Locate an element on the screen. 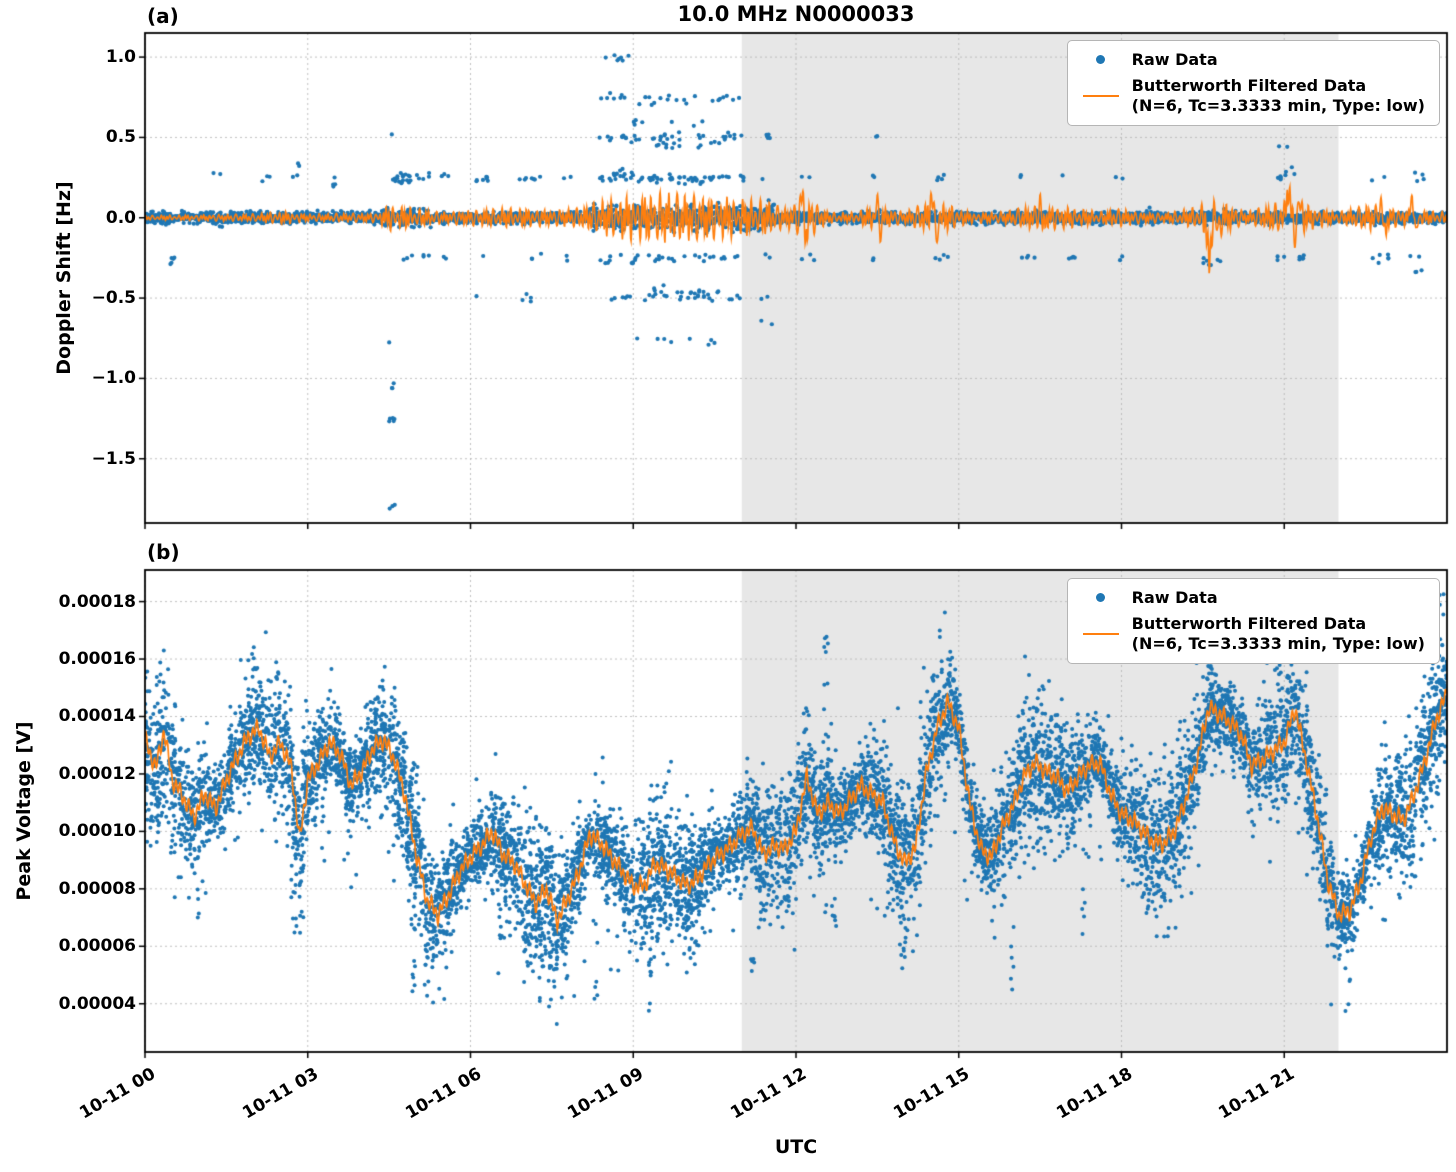  y-tick-label-a: 0.0 is located at coordinates (120, 217).